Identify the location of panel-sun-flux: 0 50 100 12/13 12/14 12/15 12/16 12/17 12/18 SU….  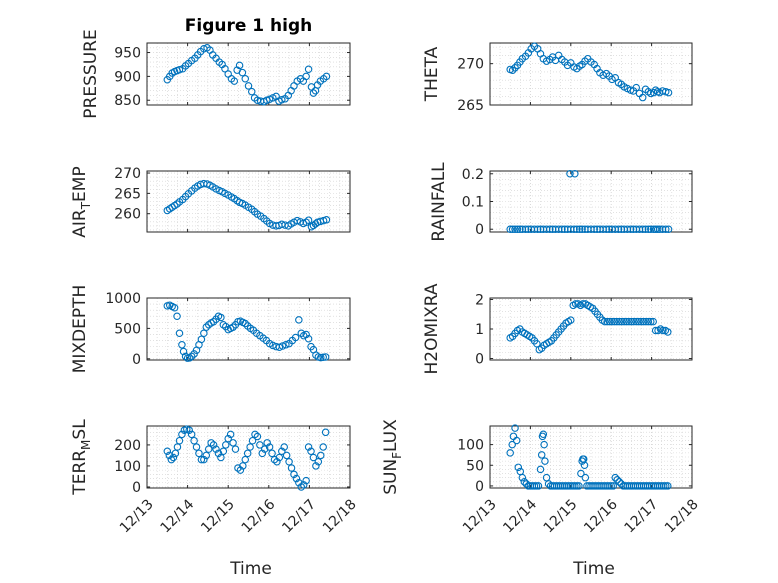
(541, 499).